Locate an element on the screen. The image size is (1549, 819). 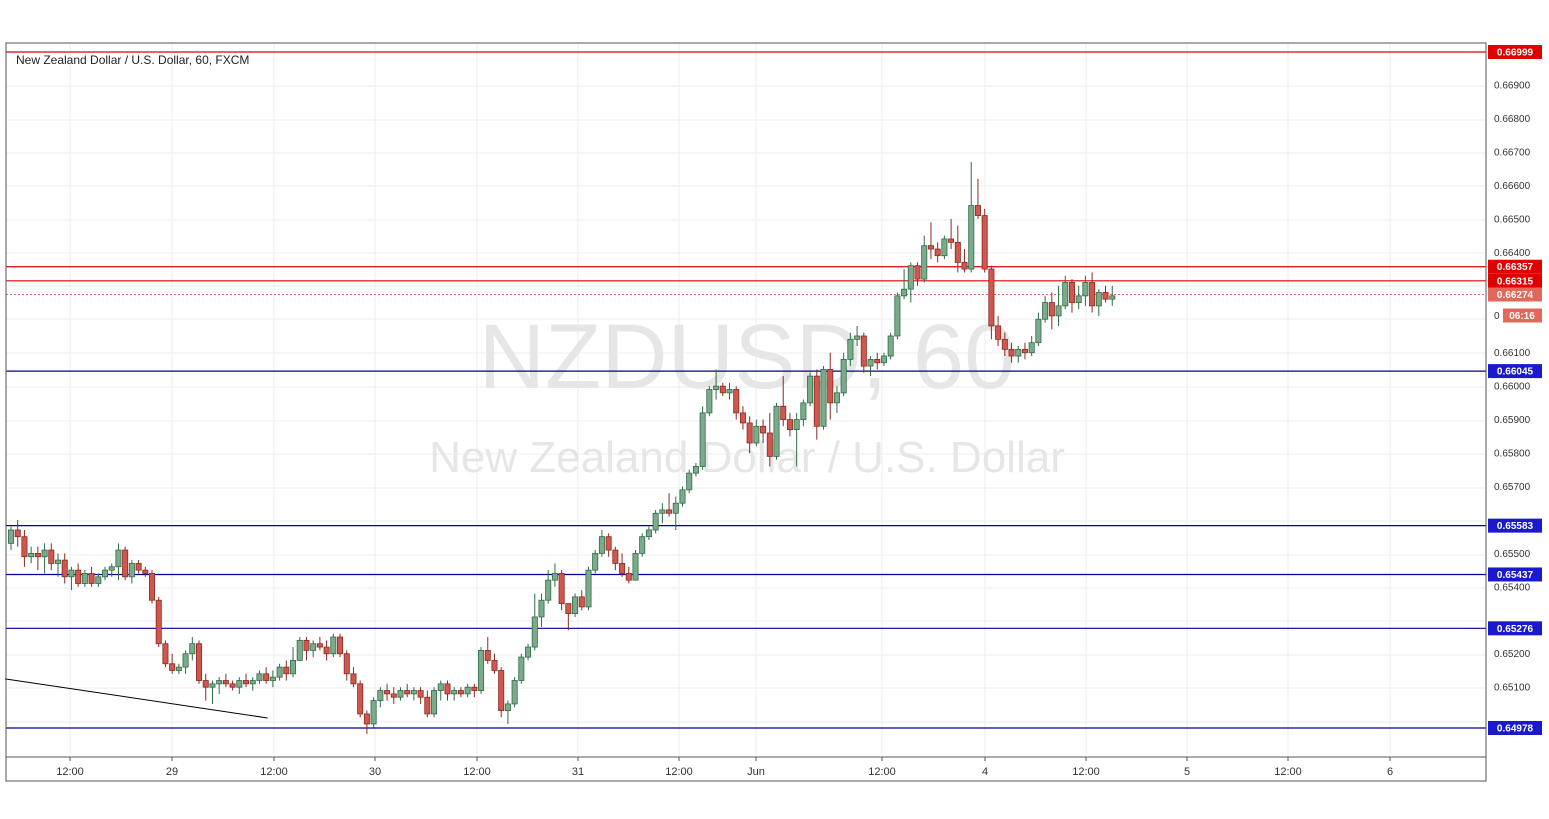
time-tick-label: 5 is located at coordinates (1187, 772).